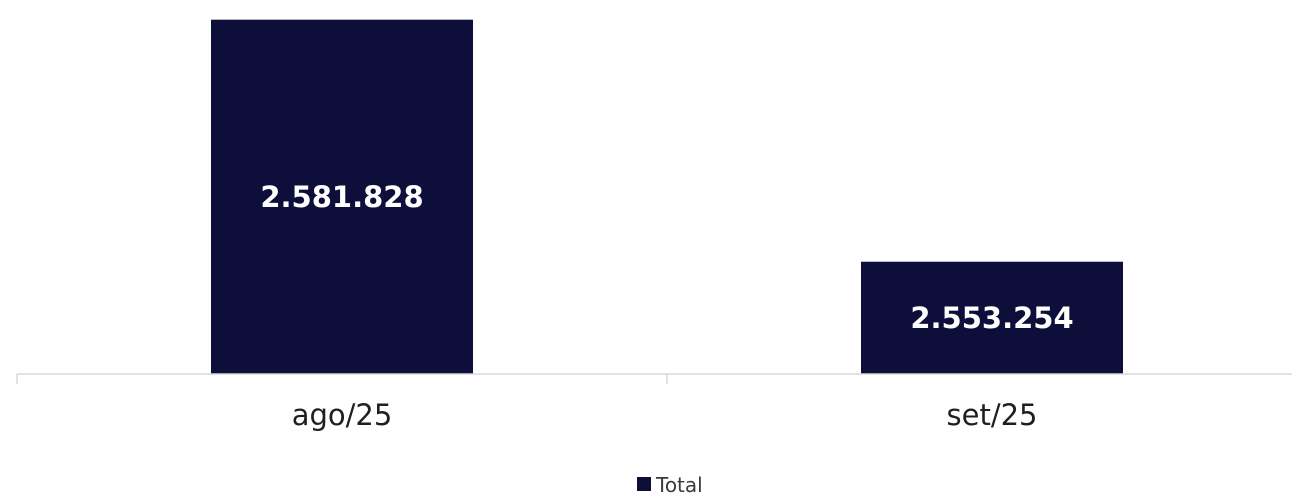 The image size is (1292, 494). What do you see at coordinates (342, 415) in the screenshot?
I see `category-label-0: ago/25` at bounding box center [342, 415].